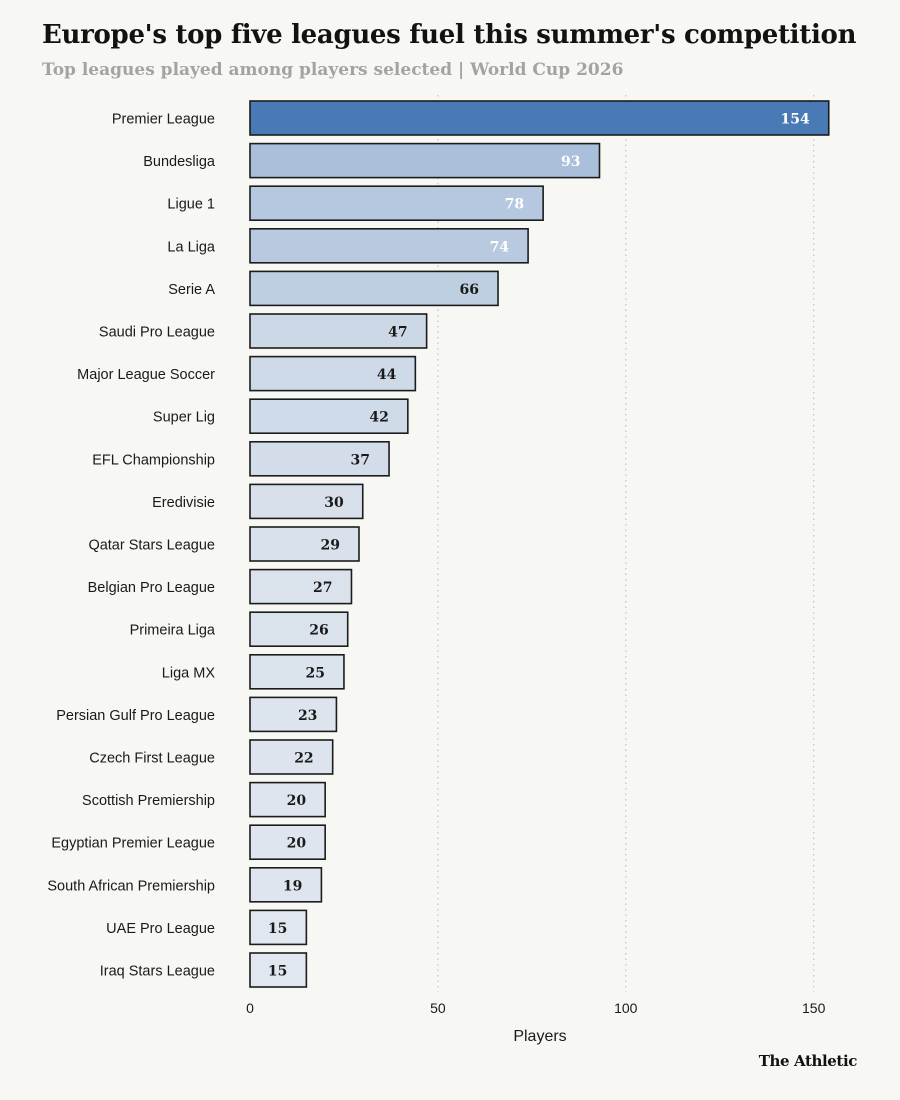  Describe the element at coordinates (148, 801) in the screenshot. I see `category-label: Scottish Premiership` at that location.